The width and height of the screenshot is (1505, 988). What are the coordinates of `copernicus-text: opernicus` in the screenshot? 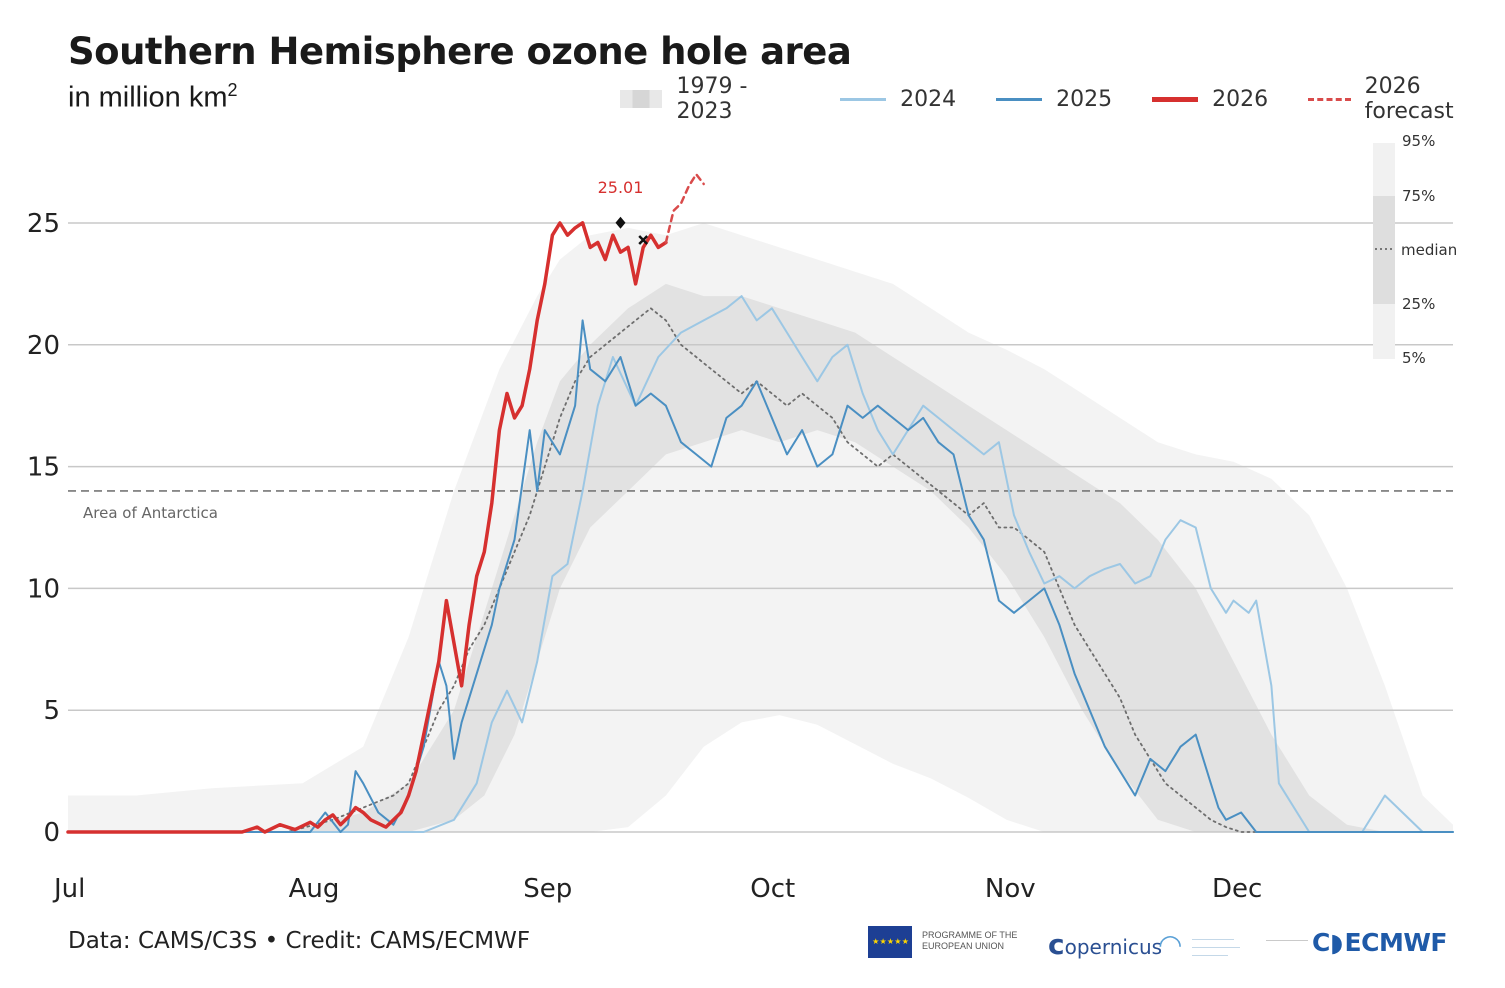 It's located at (1113, 947).